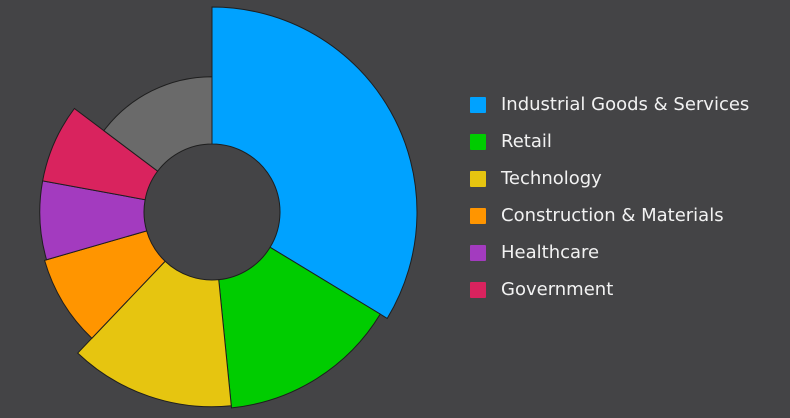 The width and height of the screenshot is (790, 418). Describe the element at coordinates (612, 215) in the screenshot. I see `legend-label: Construction & Materials` at that location.